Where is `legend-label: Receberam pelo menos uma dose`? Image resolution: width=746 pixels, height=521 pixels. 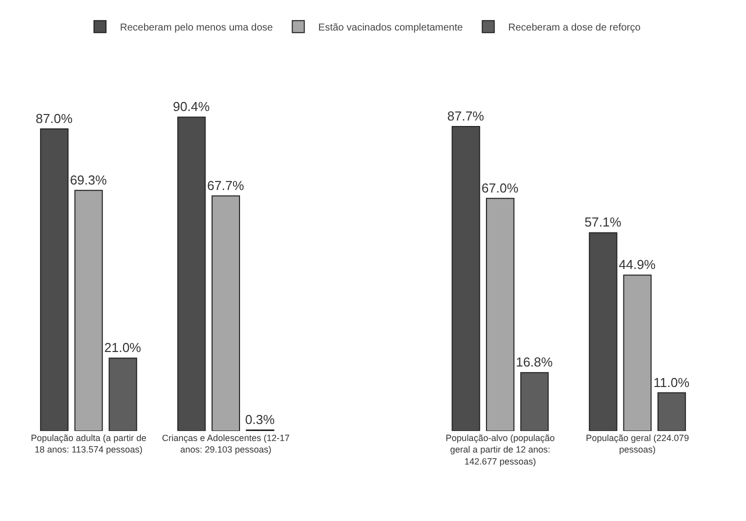 legend-label: Receberam pelo menos uma dose is located at coordinates (197, 28).